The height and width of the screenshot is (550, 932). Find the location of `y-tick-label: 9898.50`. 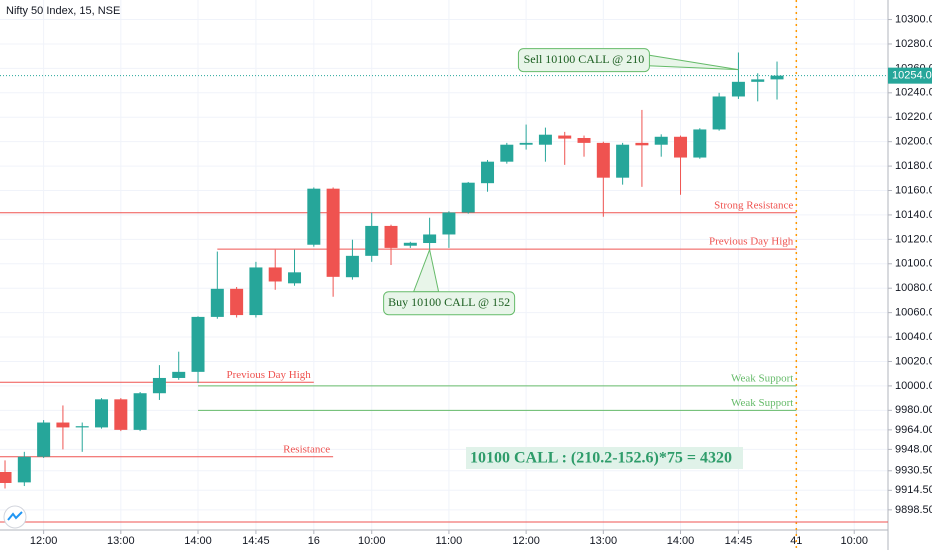

y-tick-label: 9898.50 is located at coordinates (913, 510).